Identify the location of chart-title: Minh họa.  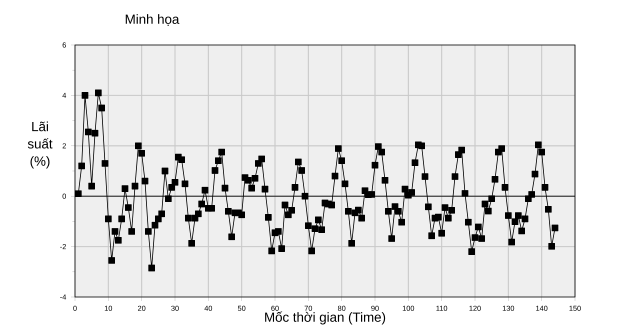
(153, 20).